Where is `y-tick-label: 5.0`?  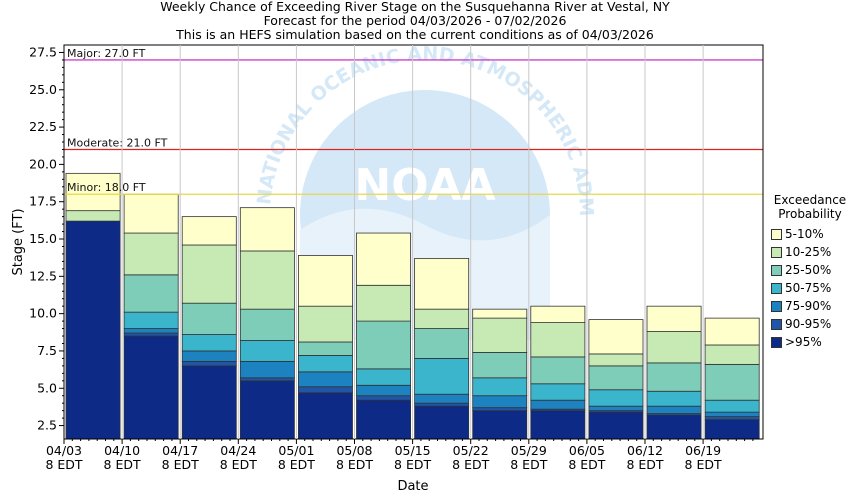 y-tick-label: 5.0 is located at coordinates (47, 387).